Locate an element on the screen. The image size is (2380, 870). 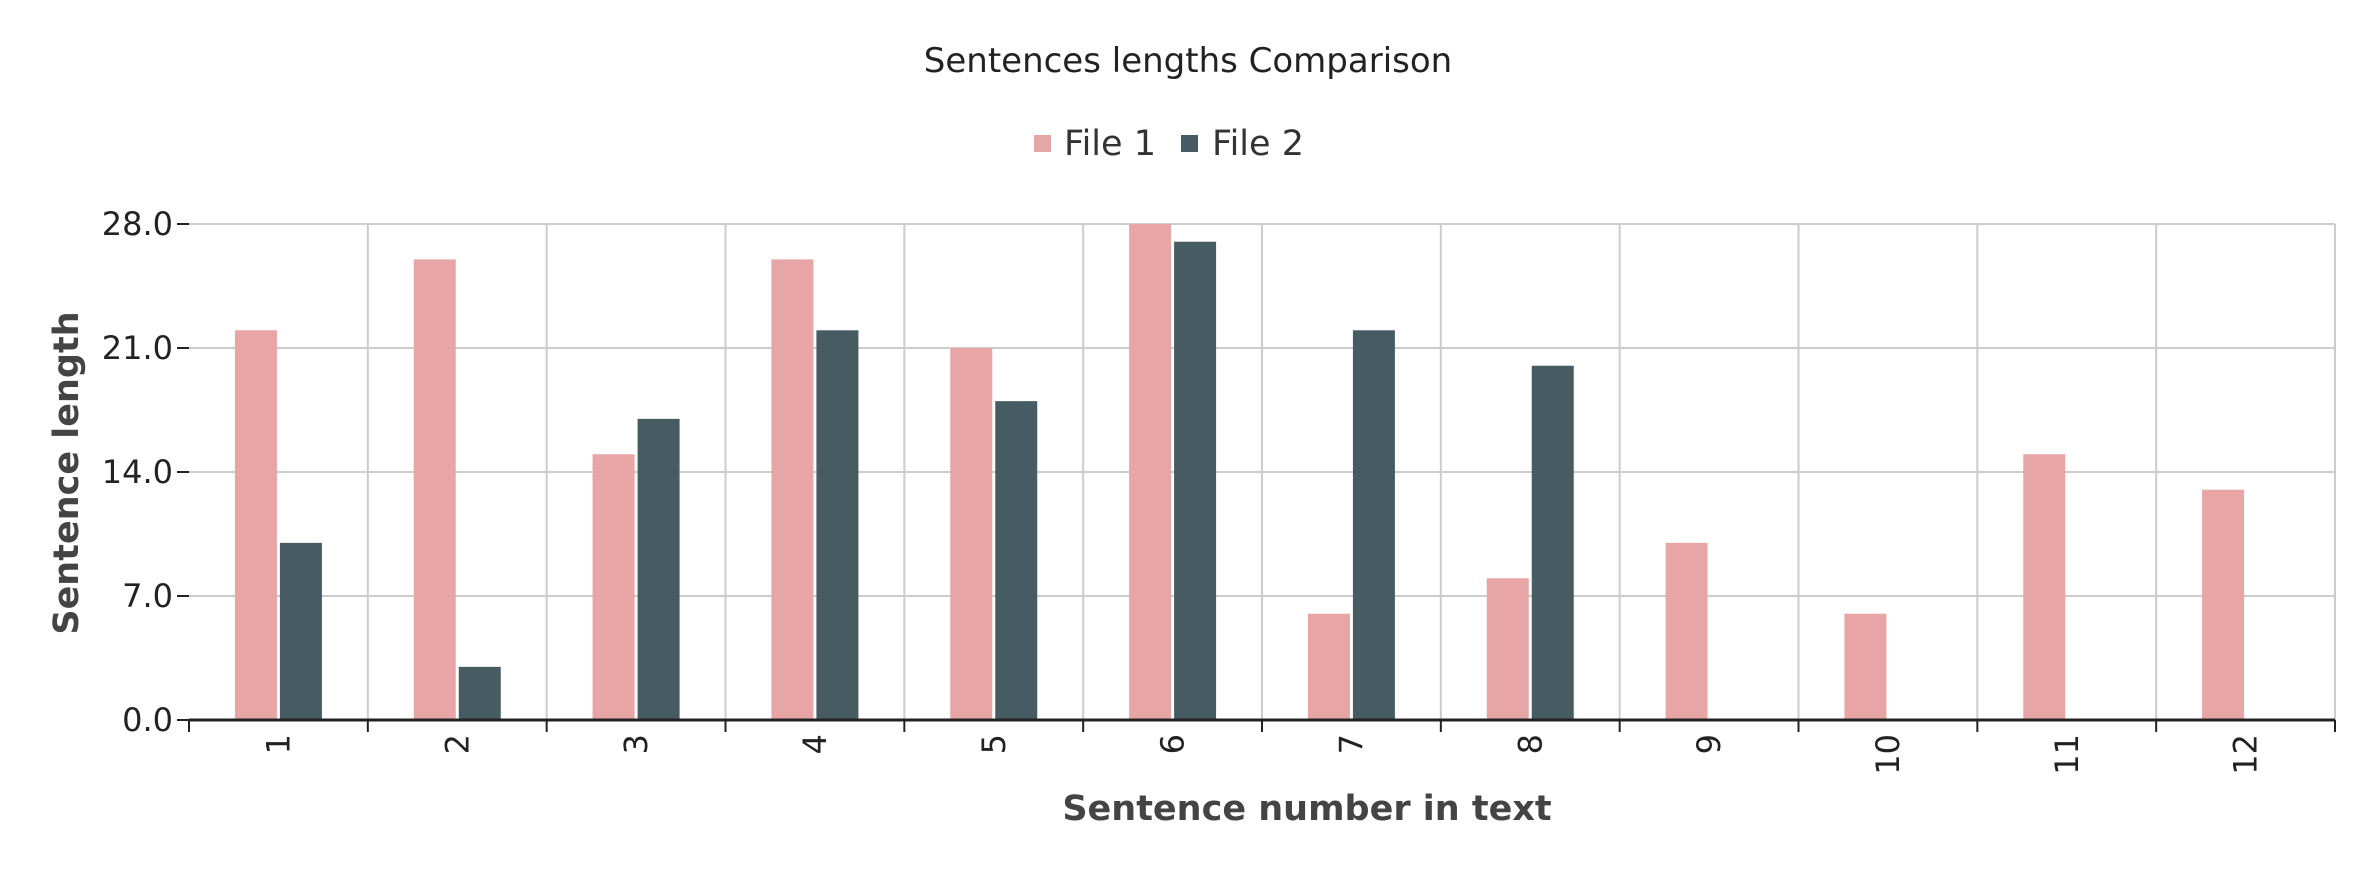
legend: File 1 File 2 is located at coordinates (1169, 144).